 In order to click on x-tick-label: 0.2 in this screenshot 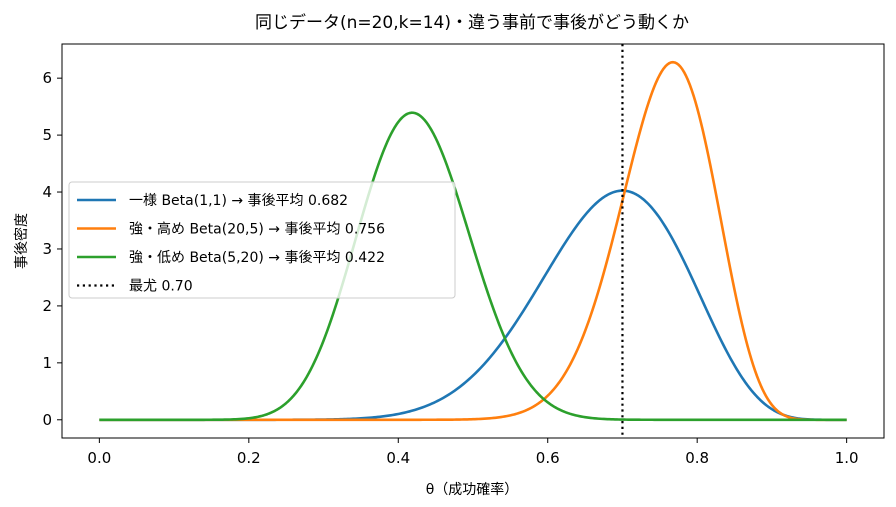, I will do `click(249, 458)`.